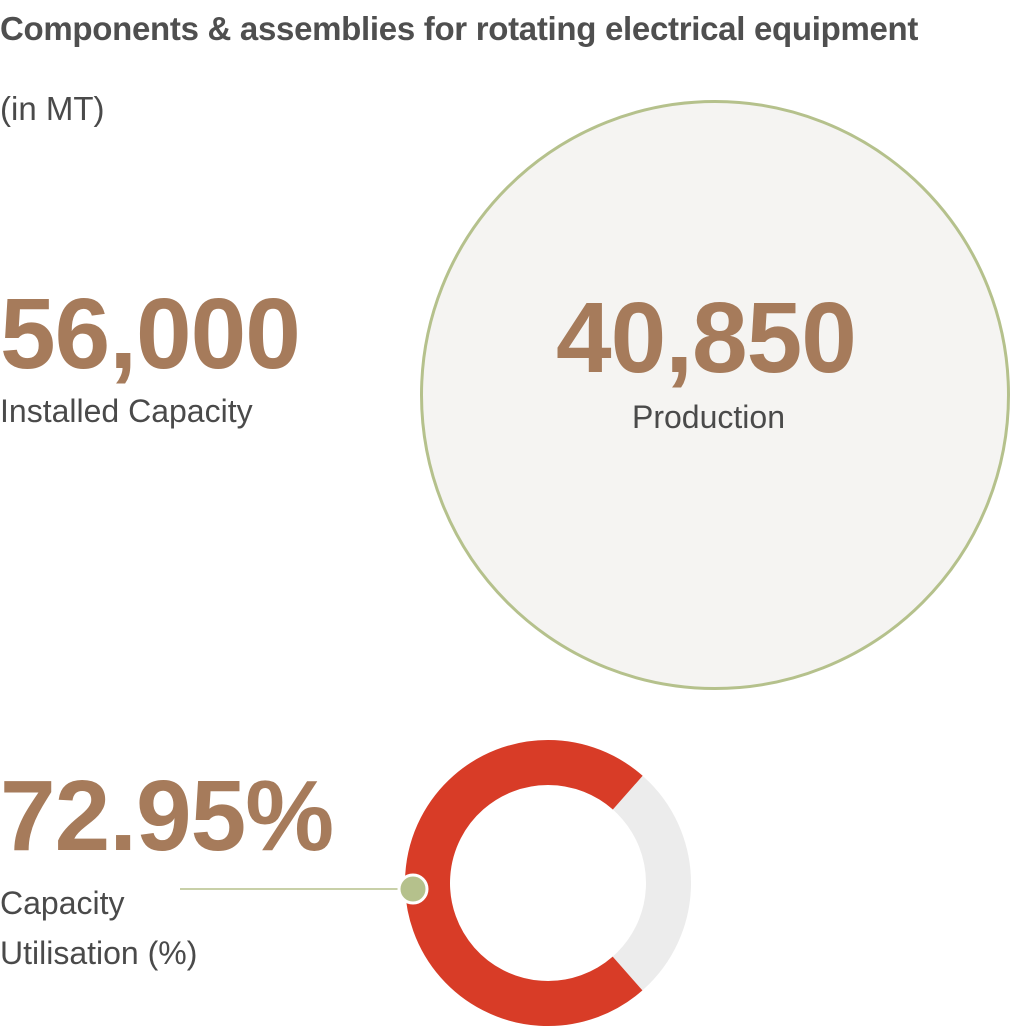 The image size is (1014, 1030). What do you see at coordinates (413, 889) in the screenshot?
I see `utilisation-marker-dot` at bounding box center [413, 889].